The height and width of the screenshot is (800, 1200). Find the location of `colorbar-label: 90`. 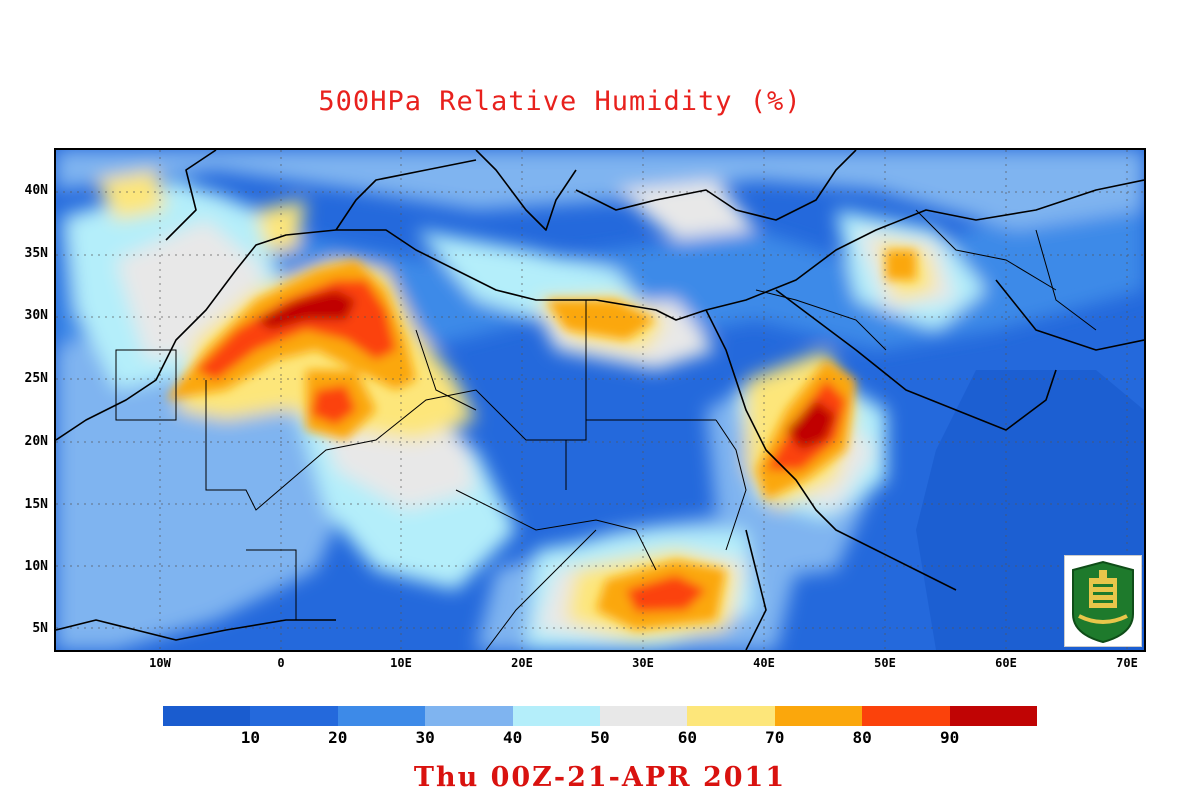

colorbar-label: 90 is located at coordinates (949, 737).